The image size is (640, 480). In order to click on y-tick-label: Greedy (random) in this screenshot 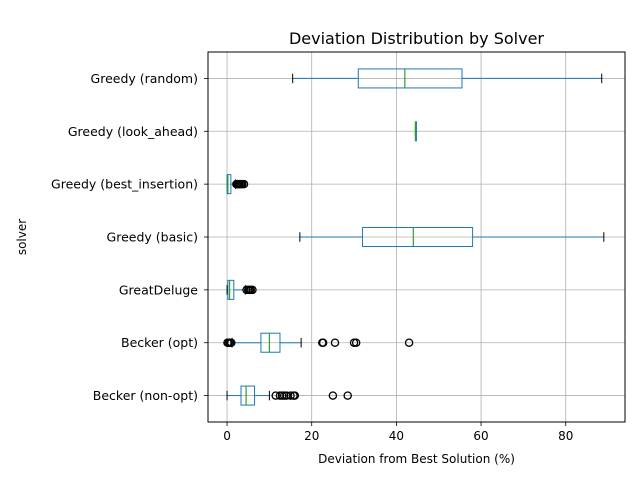, I will do `click(144, 78)`.